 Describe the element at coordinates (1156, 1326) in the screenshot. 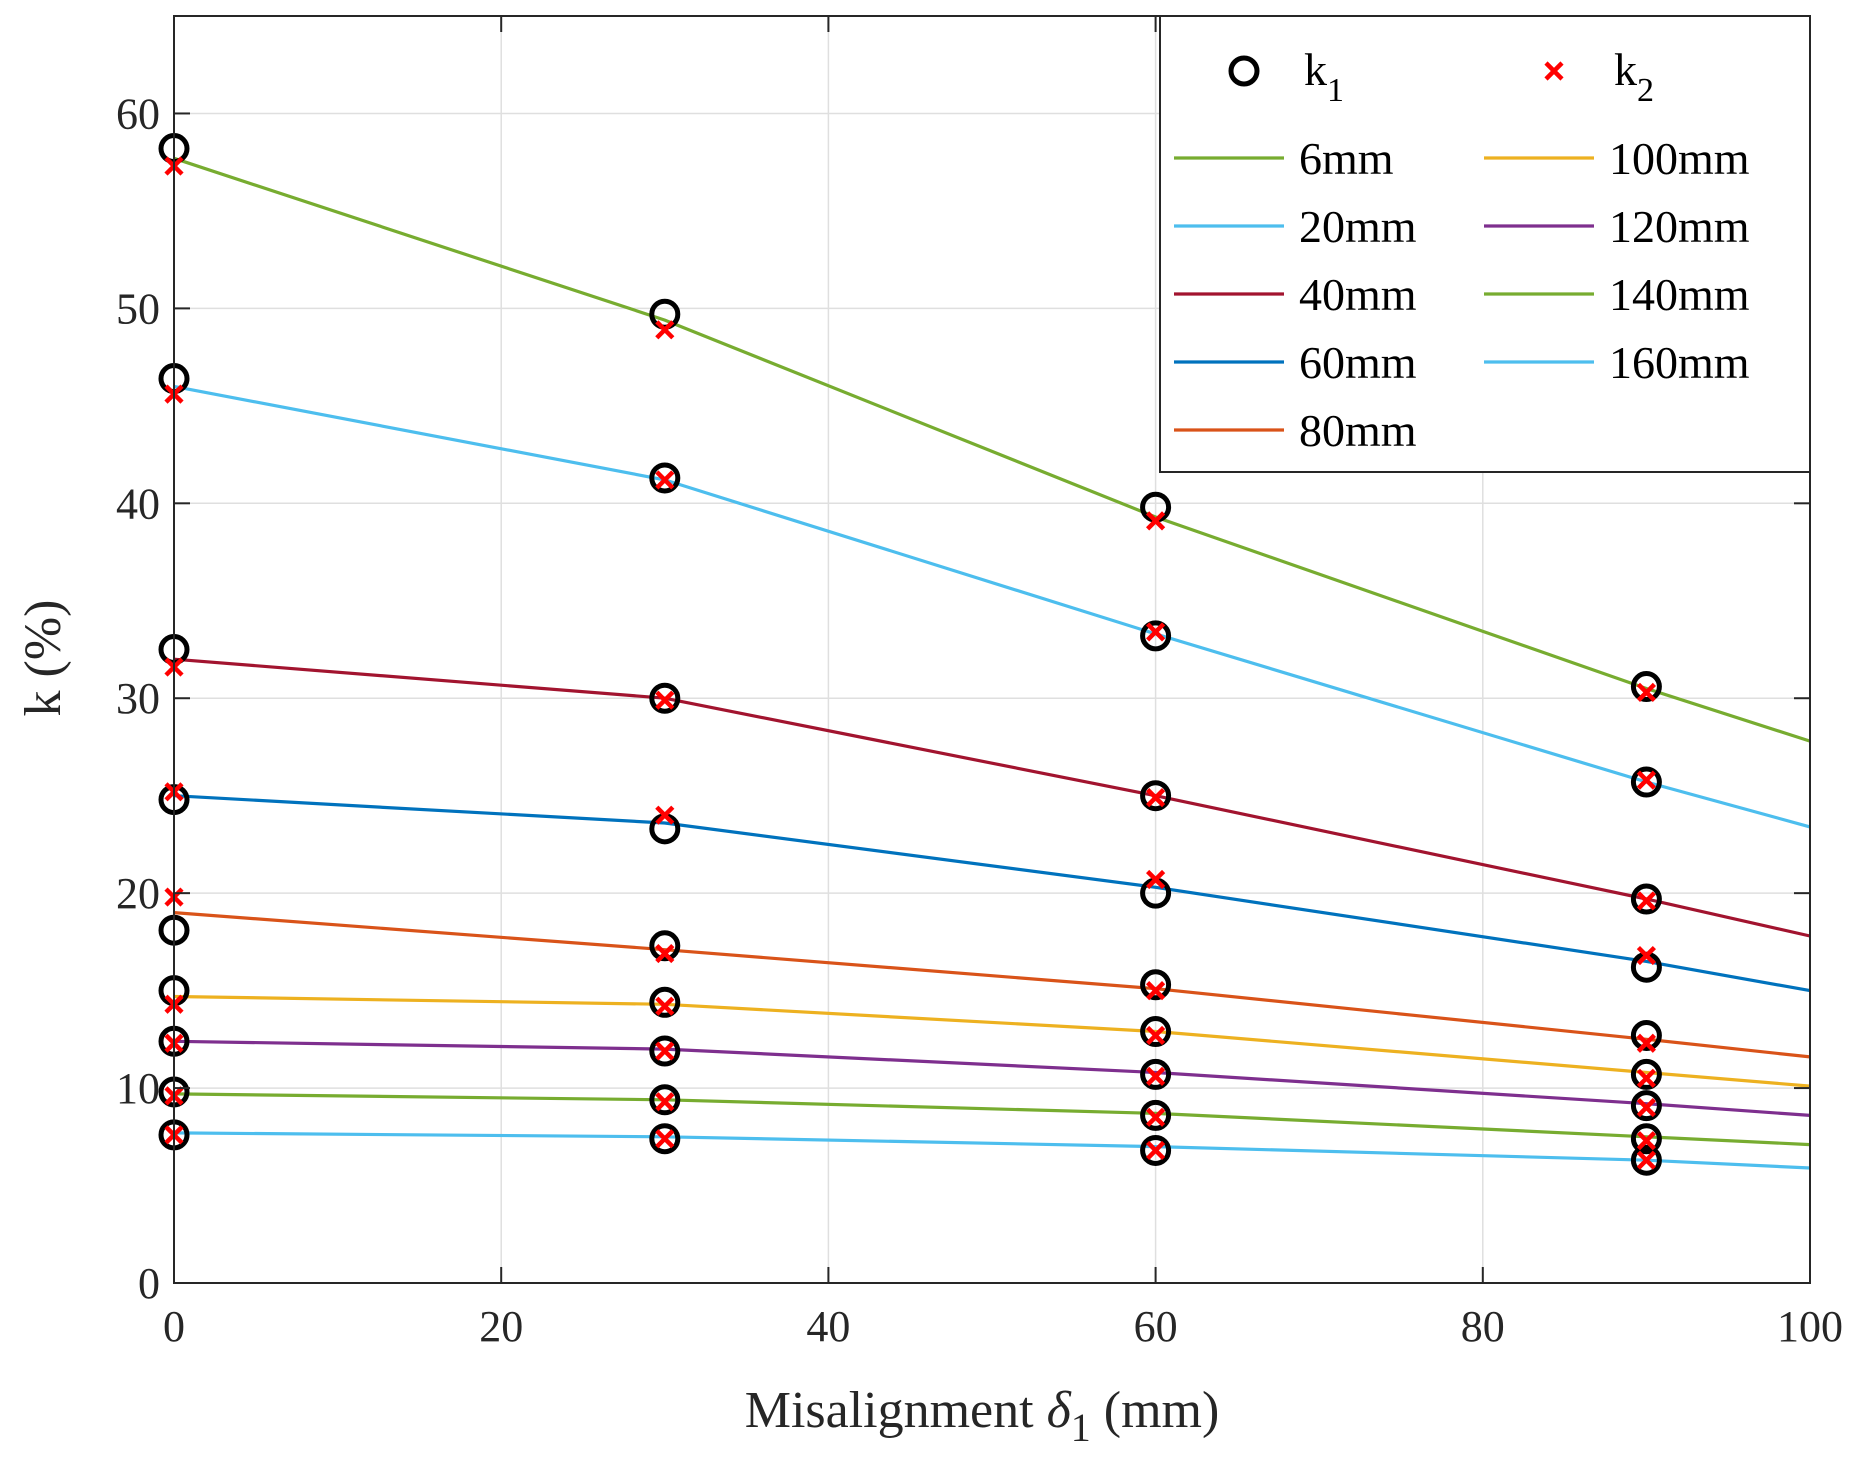

I see `x-tick-label: 60` at that location.